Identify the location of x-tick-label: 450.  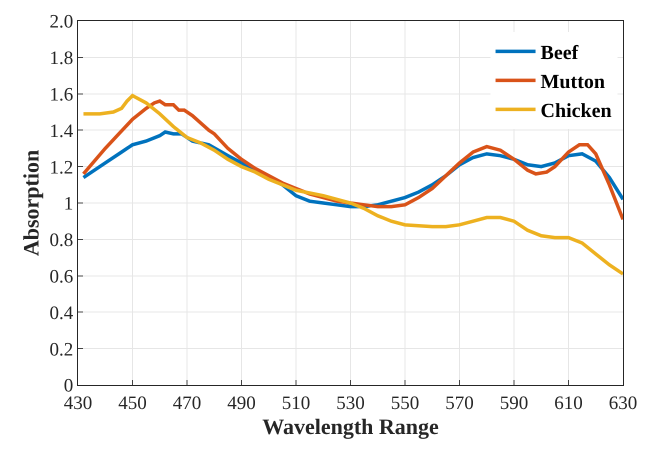
(132, 403).